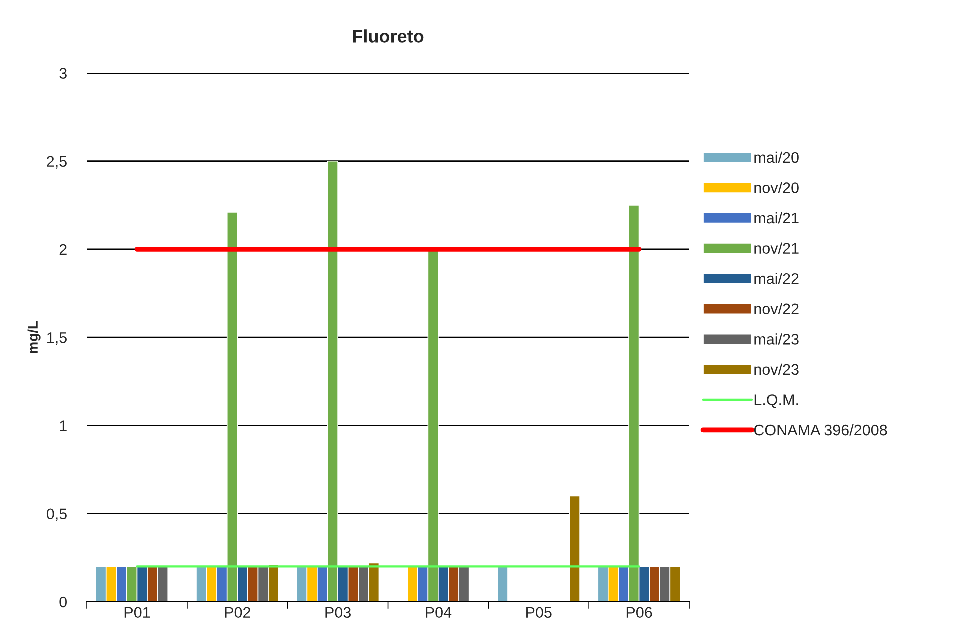 The image size is (978, 637). Describe the element at coordinates (776, 370) in the screenshot. I see `legend-label: nov/23` at that location.